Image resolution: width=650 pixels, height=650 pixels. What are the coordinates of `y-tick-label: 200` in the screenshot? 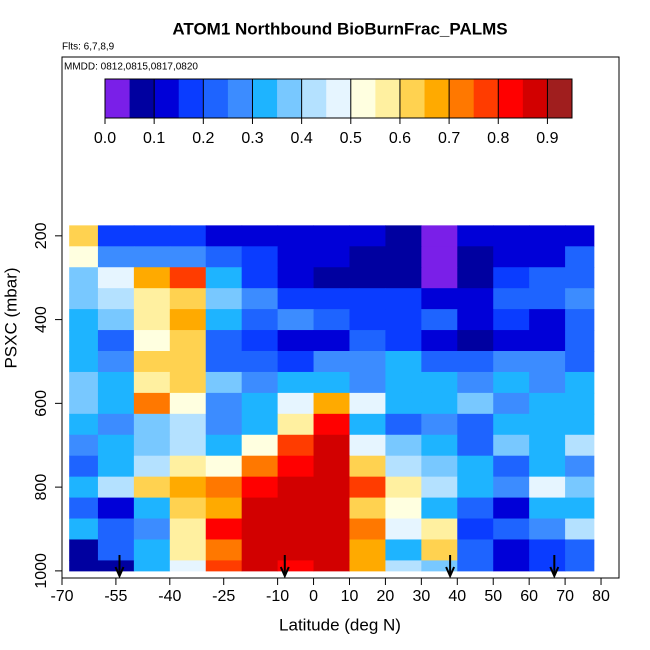 It's located at (41, 235).